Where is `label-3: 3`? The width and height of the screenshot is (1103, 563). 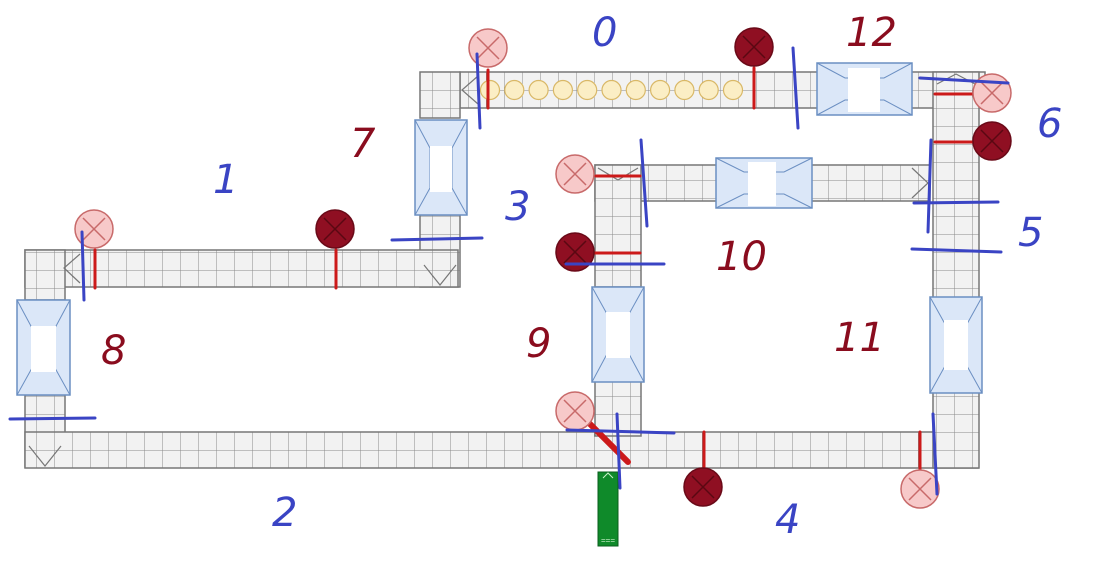
label-3: 3 is located at coordinates (517, 207).